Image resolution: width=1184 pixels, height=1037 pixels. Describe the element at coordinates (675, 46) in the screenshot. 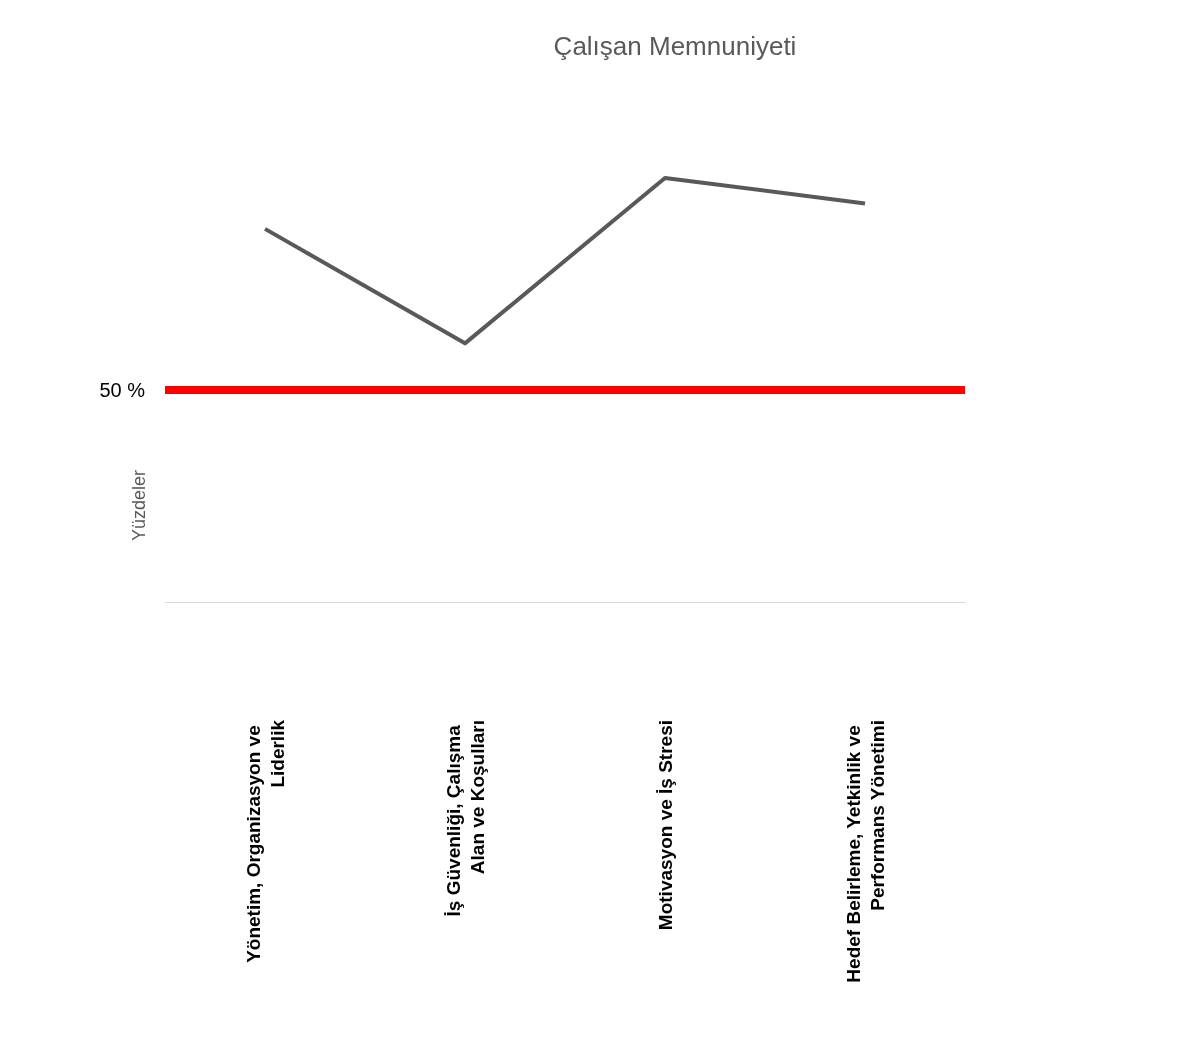

I see `chart-title: Çalışan Memnuniyeti` at that location.